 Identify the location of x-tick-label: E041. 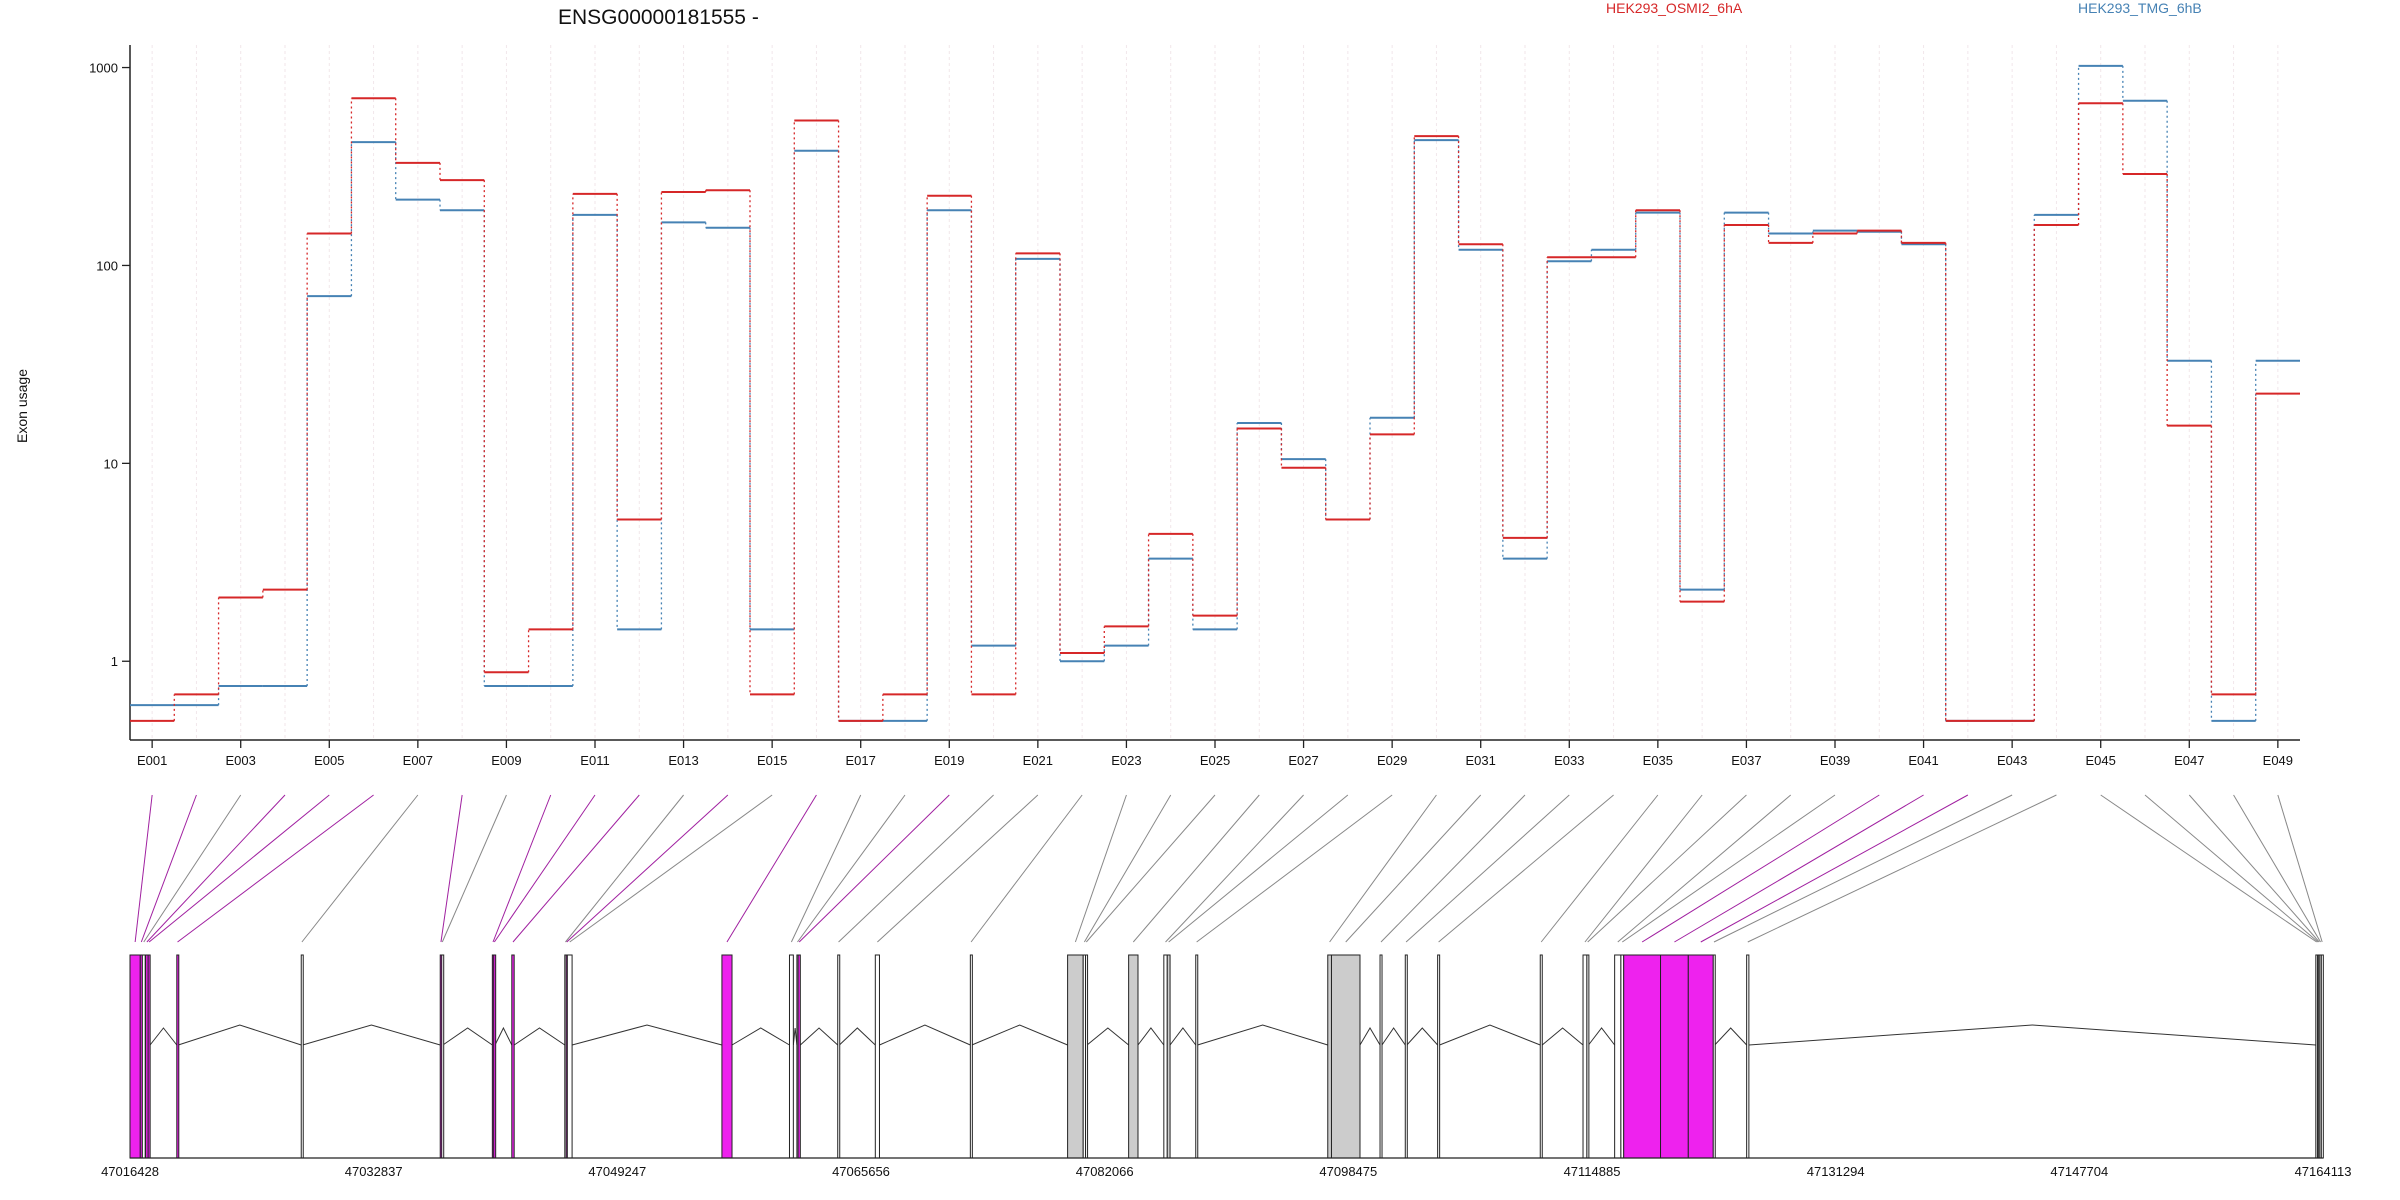
(1923, 760).